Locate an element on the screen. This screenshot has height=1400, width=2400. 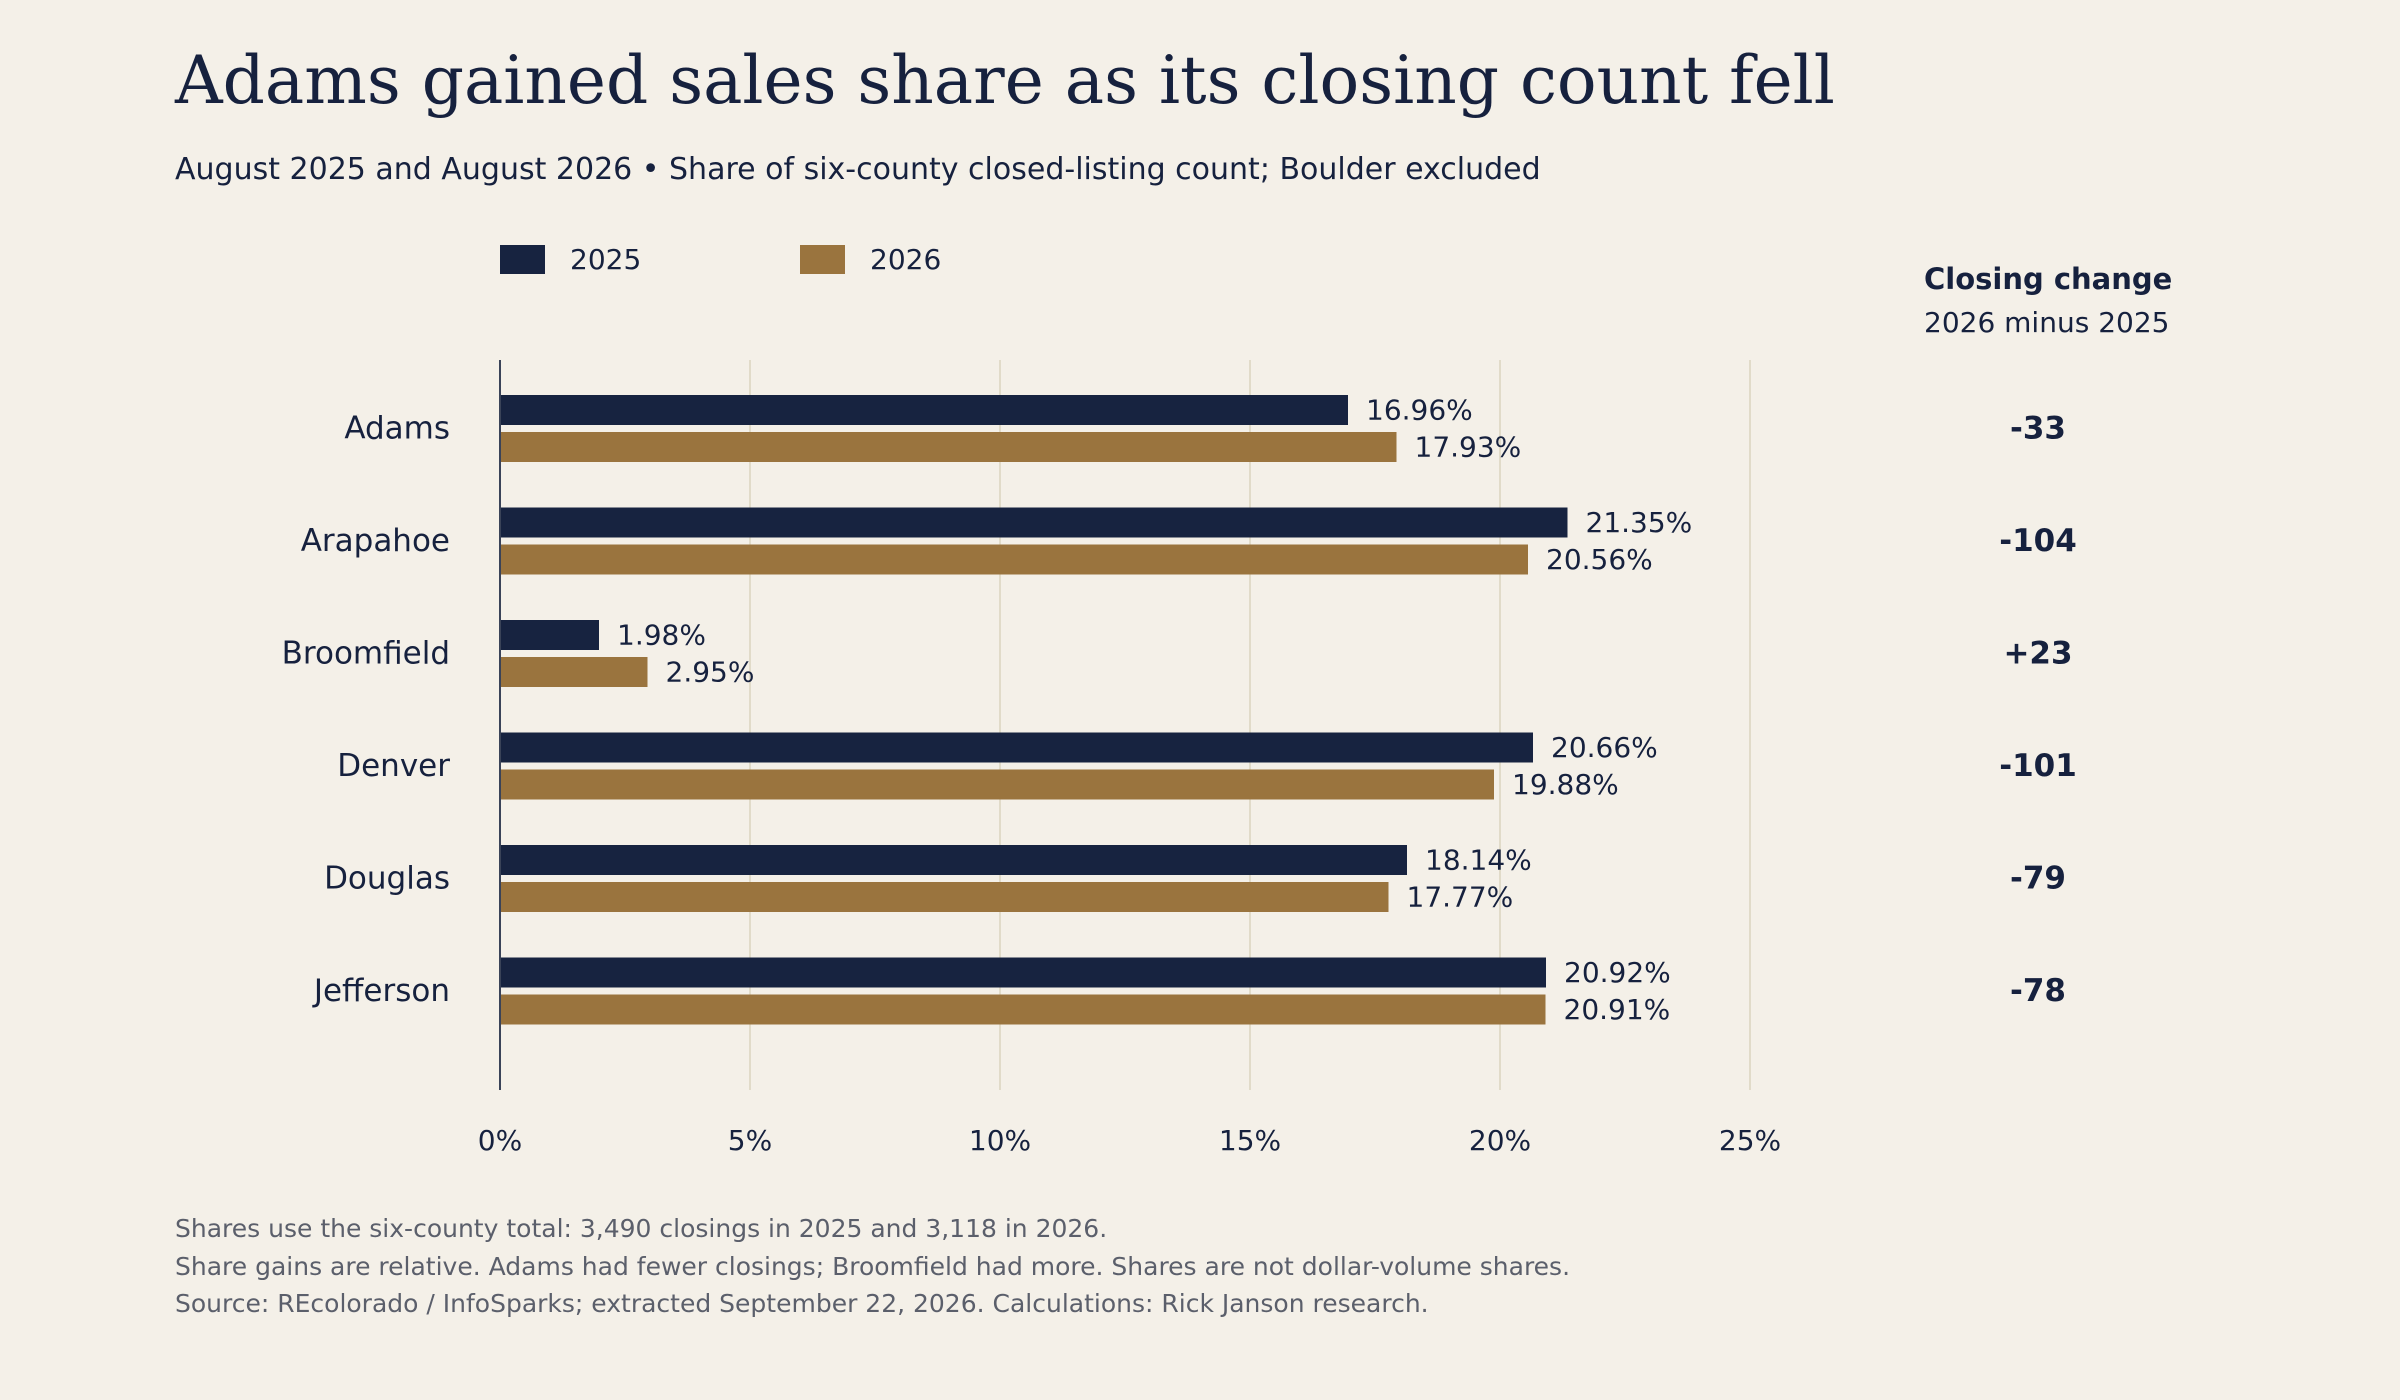
value-label-denver-2025: 20.66% is located at coordinates (1604, 747).